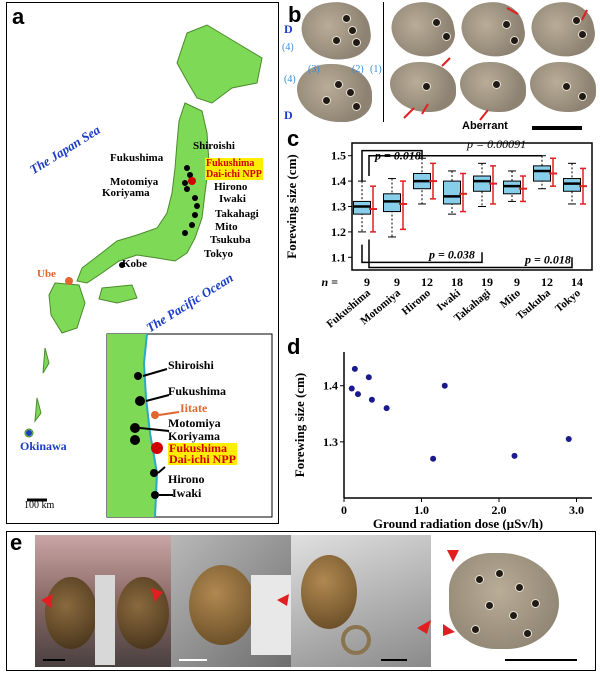  Describe the element at coordinates (134, 182) in the screenshot. I see `label-motomiya: Motomiya` at that location.